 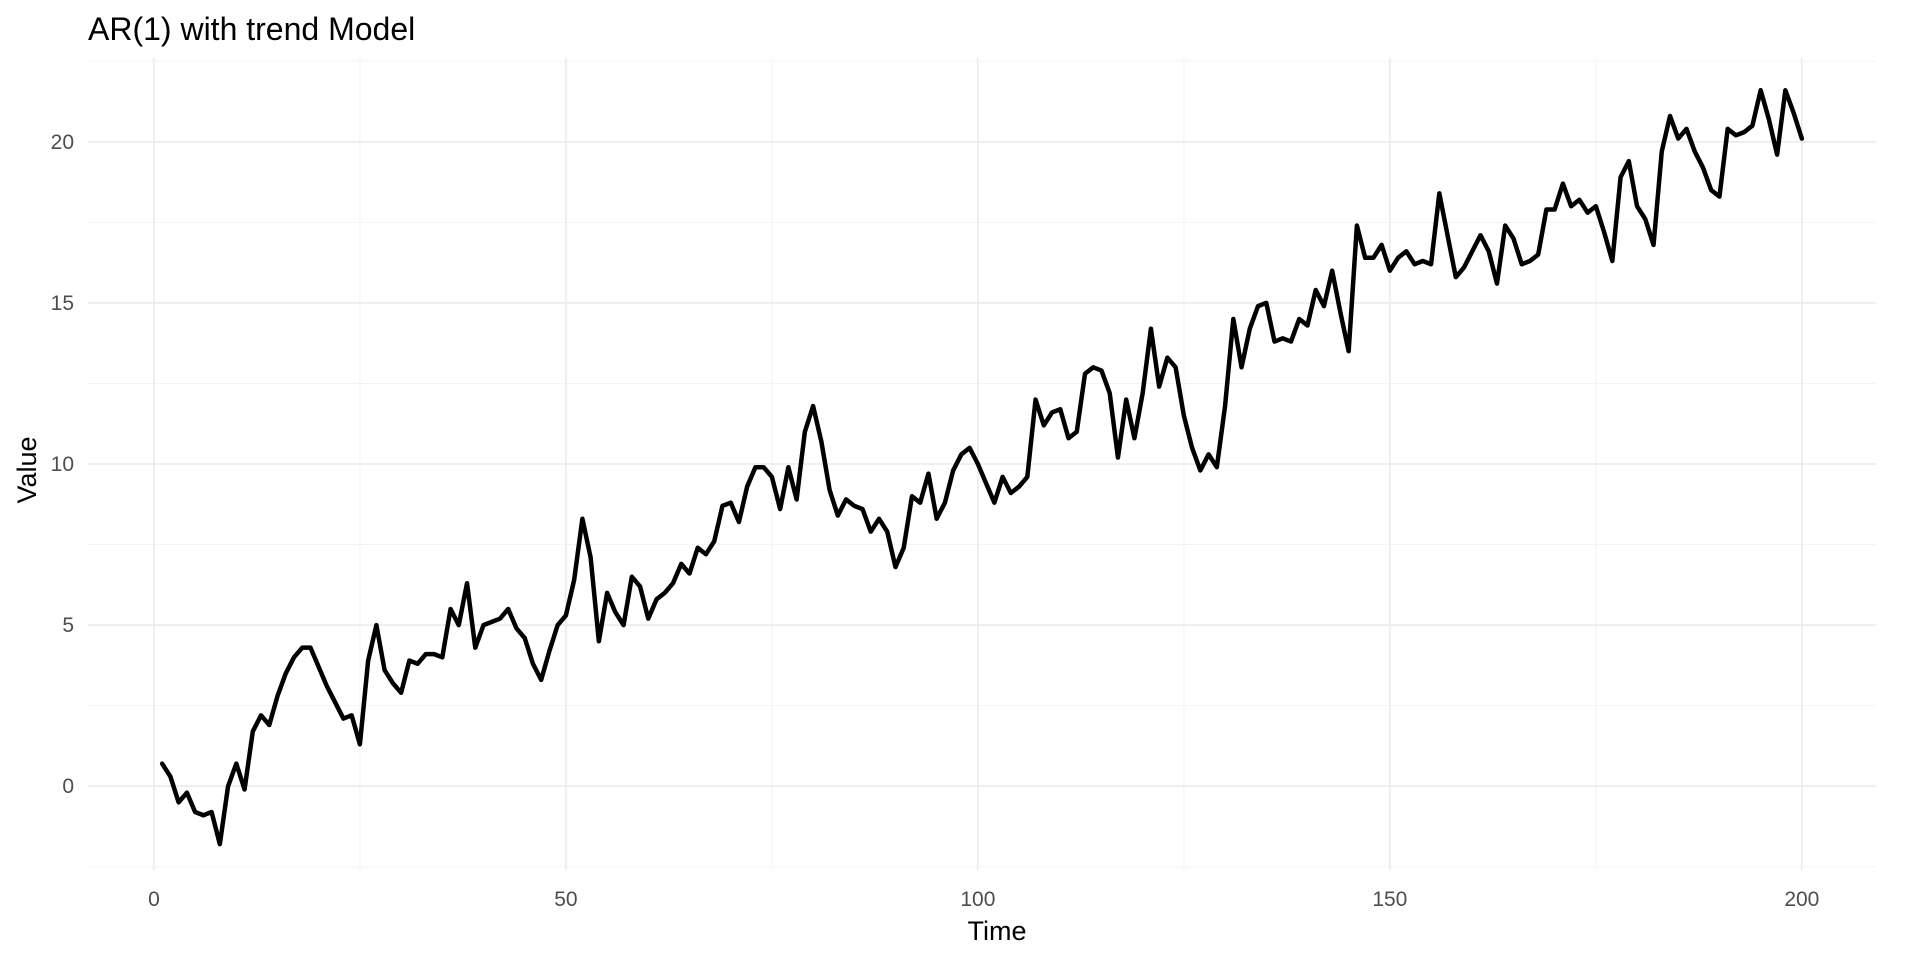 I want to click on y-tick-label: 20, so click(x=62, y=142).